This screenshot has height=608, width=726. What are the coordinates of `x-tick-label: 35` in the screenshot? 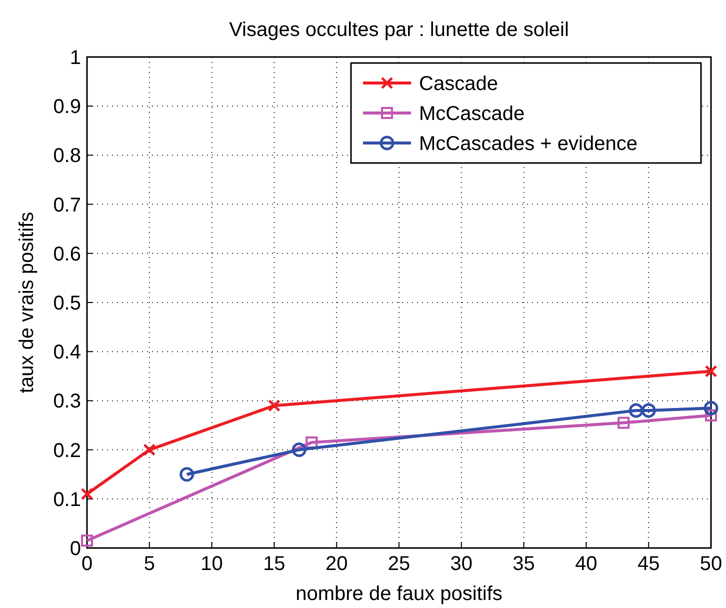 It's located at (523, 564).